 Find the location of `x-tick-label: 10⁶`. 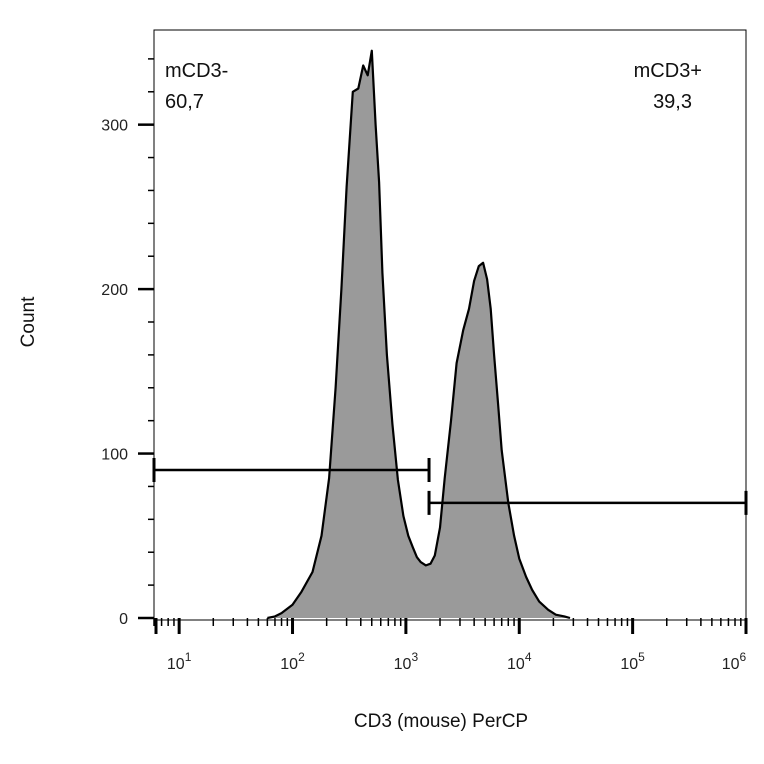

x-tick-label: 10⁶ is located at coordinates (734, 661).